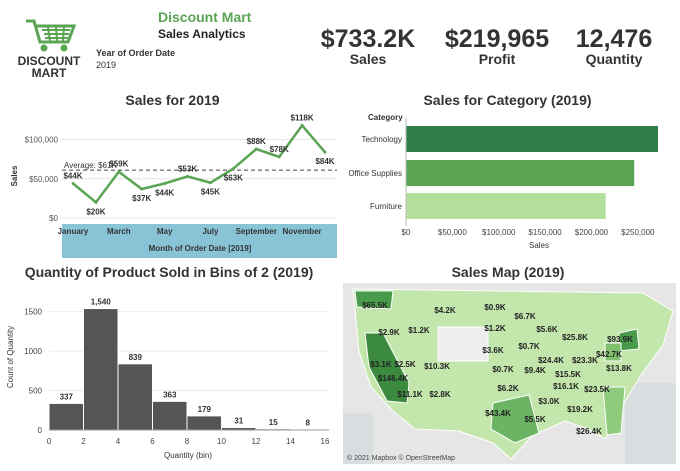  I want to click on state-sales-label: $0.7K, so click(529, 346).